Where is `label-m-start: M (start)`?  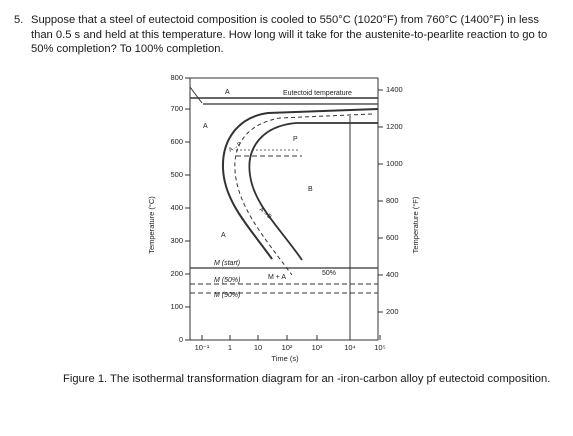 label-m-start: M (start) is located at coordinates (227, 263).